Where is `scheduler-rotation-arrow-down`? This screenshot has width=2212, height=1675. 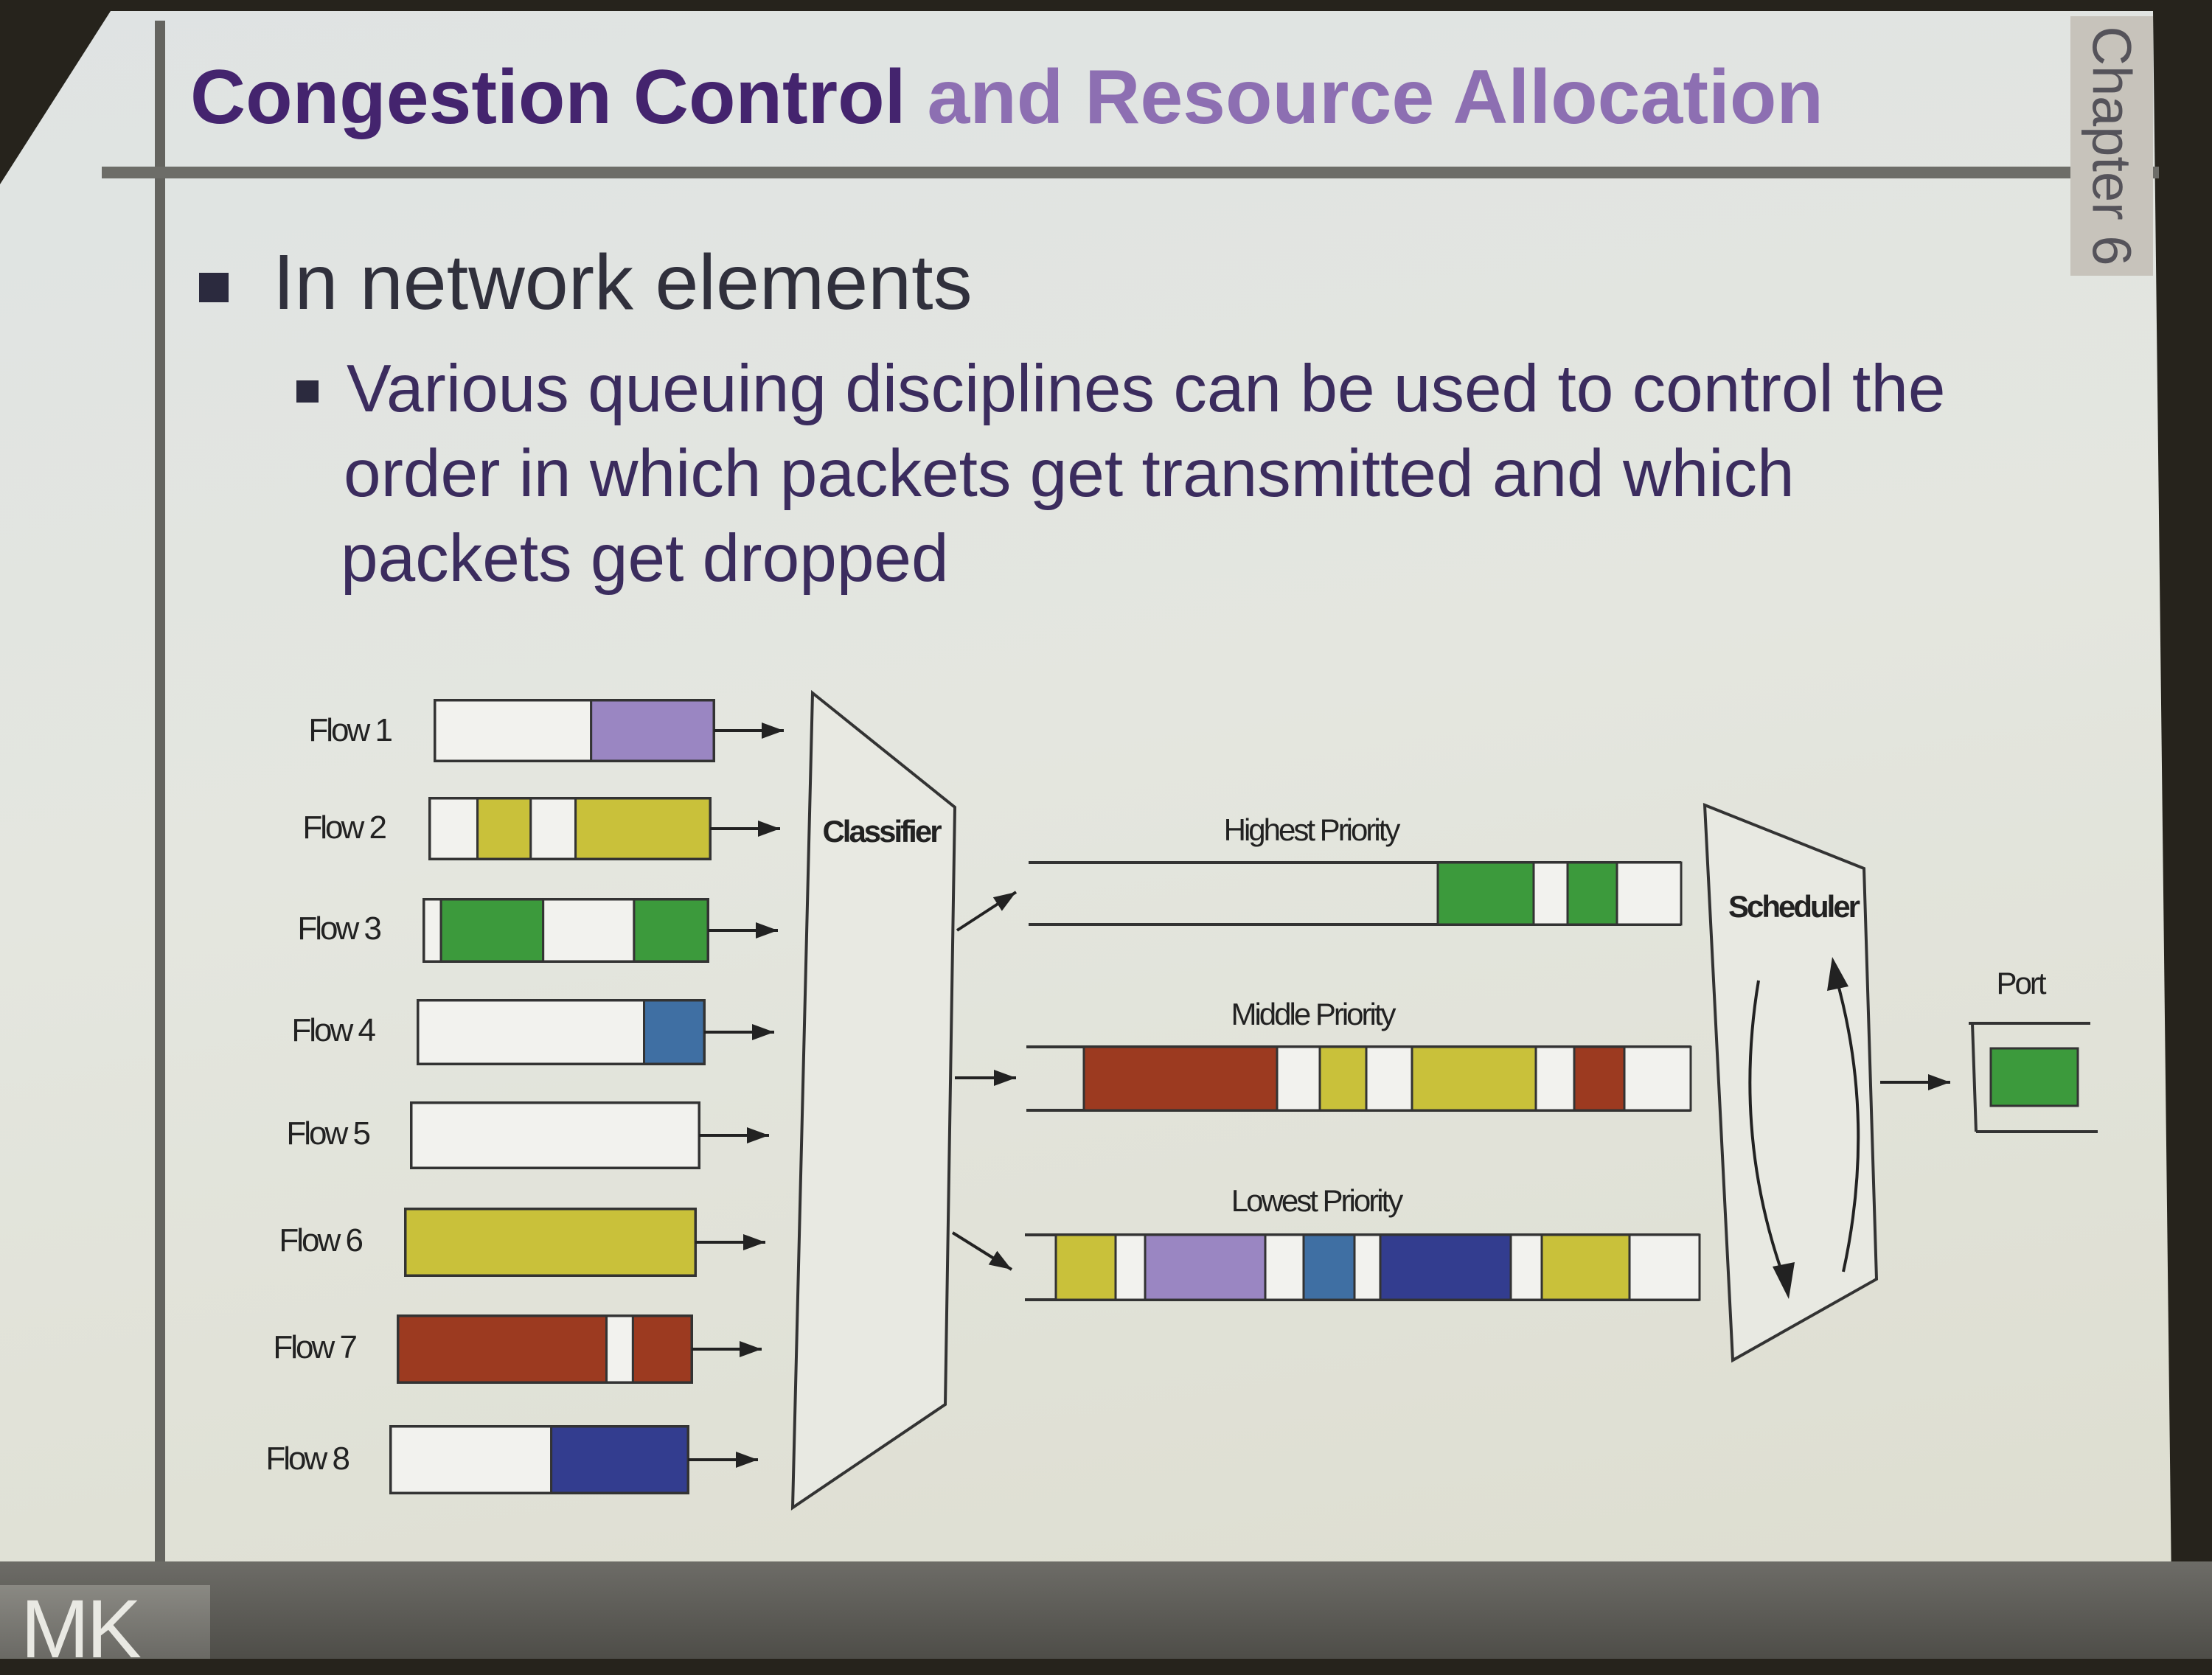 scheduler-rotation-arrow-down is located at coordinates (1767, 1130).